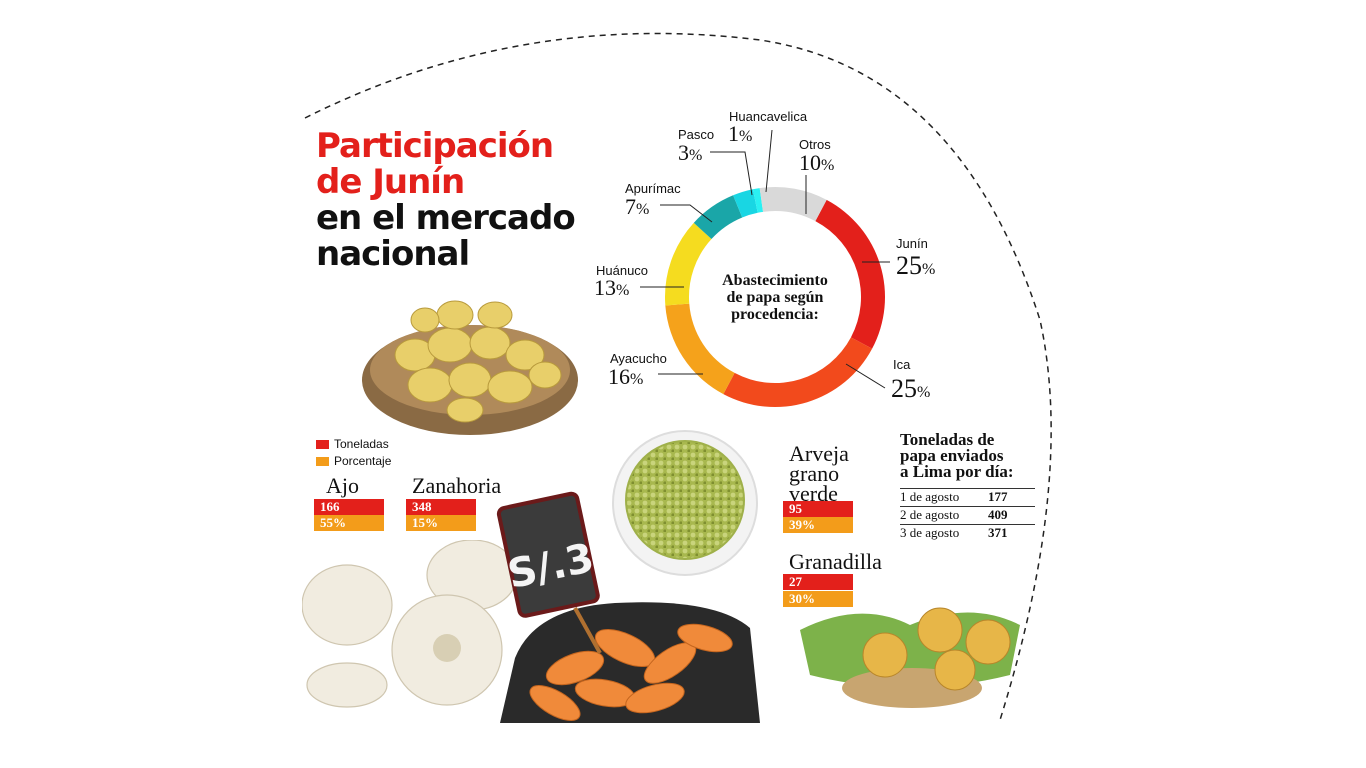 This screenshot has height=768, width=1366. I want to click on product-granadilla-porcentaje: 30%, so click(818, 599).